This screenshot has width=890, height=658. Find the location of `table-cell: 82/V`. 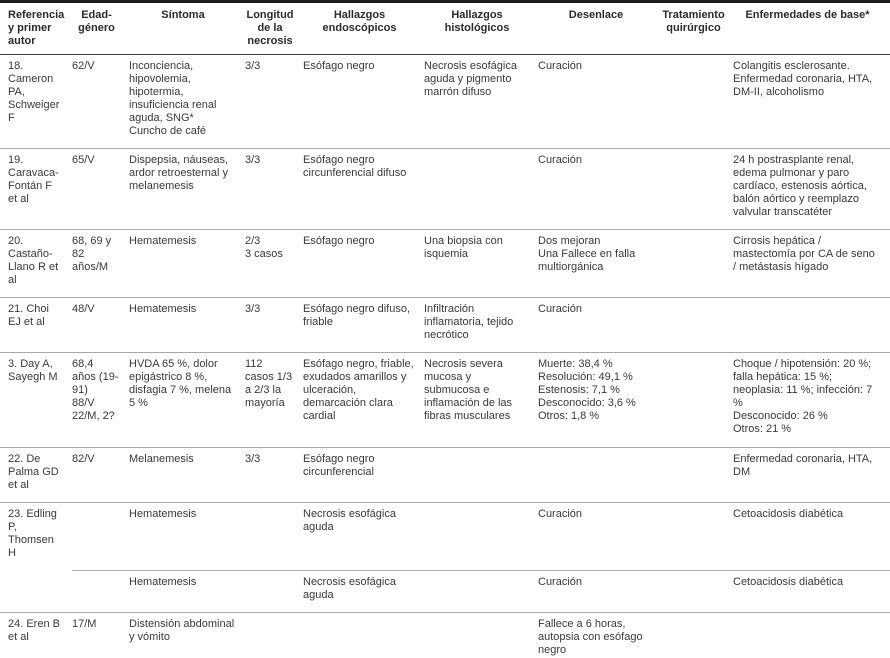

table-cell: 82/V is located at coordinates (100, 475).